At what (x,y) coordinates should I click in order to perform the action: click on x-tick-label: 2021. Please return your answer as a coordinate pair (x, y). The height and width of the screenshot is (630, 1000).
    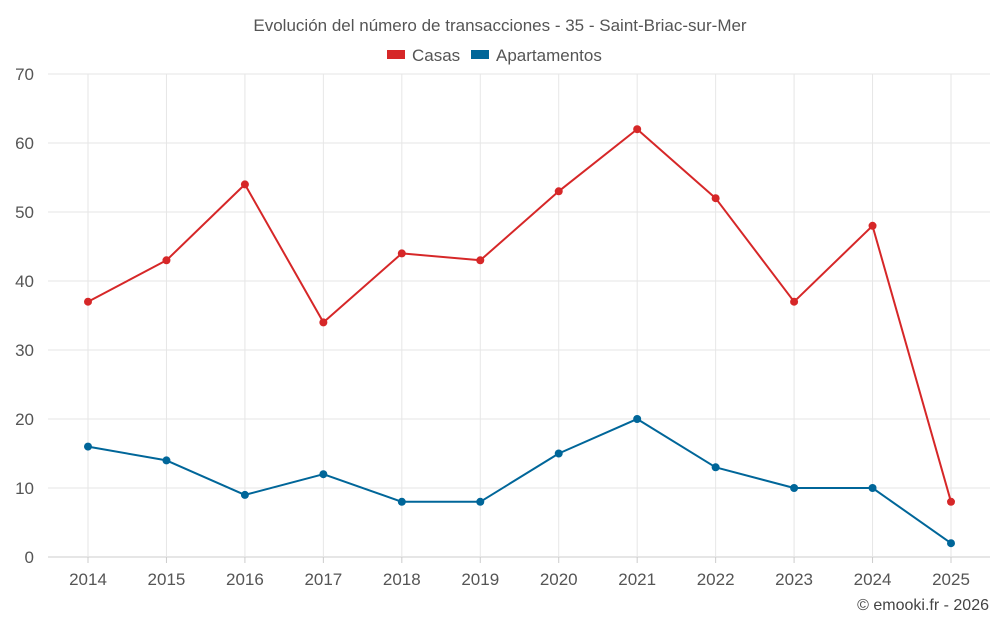
    Looking at the image, I should click on (637, 579).